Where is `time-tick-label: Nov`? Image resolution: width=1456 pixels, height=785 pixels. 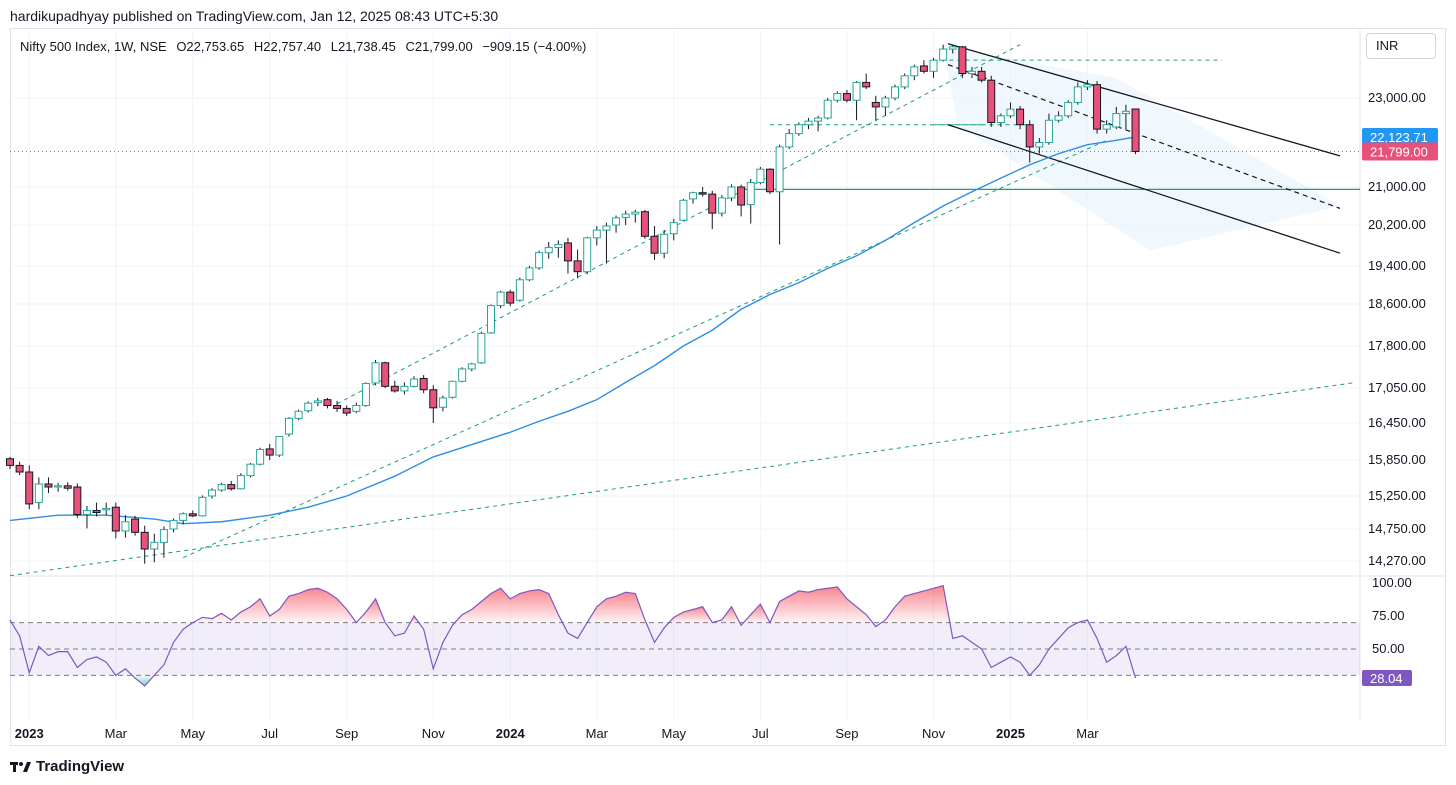
time-tick-label: Nov is located at coordinates (934, 733).